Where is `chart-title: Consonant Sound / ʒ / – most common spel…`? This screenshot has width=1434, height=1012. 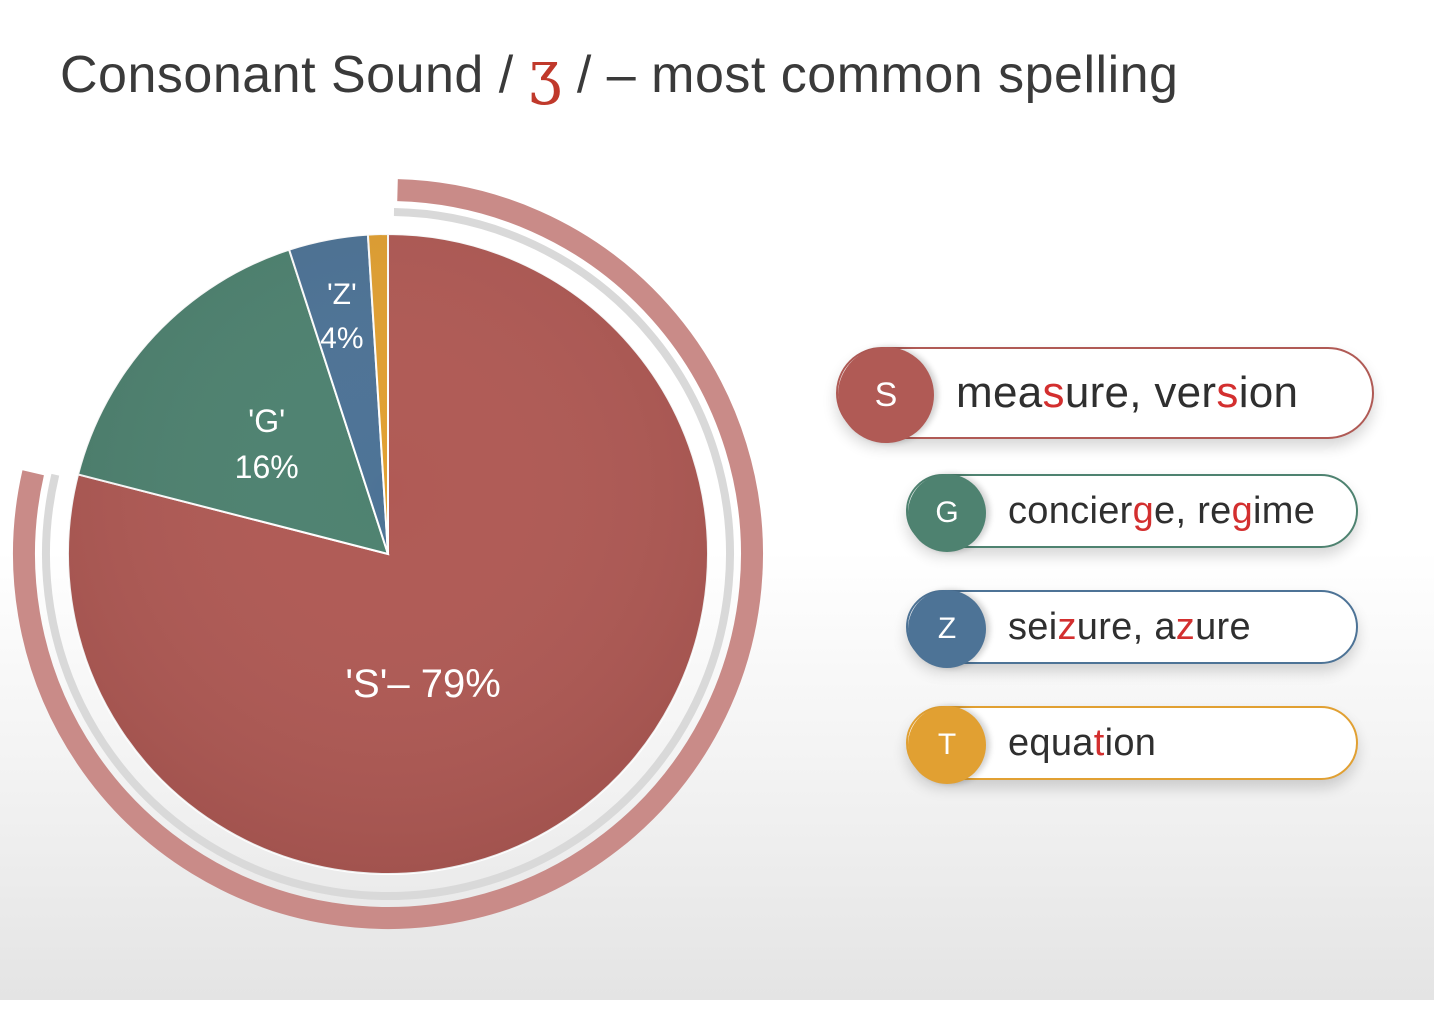 chart-title: Consonant Sound / ʒ / – most common spel… is located at coordinates (619, 72).